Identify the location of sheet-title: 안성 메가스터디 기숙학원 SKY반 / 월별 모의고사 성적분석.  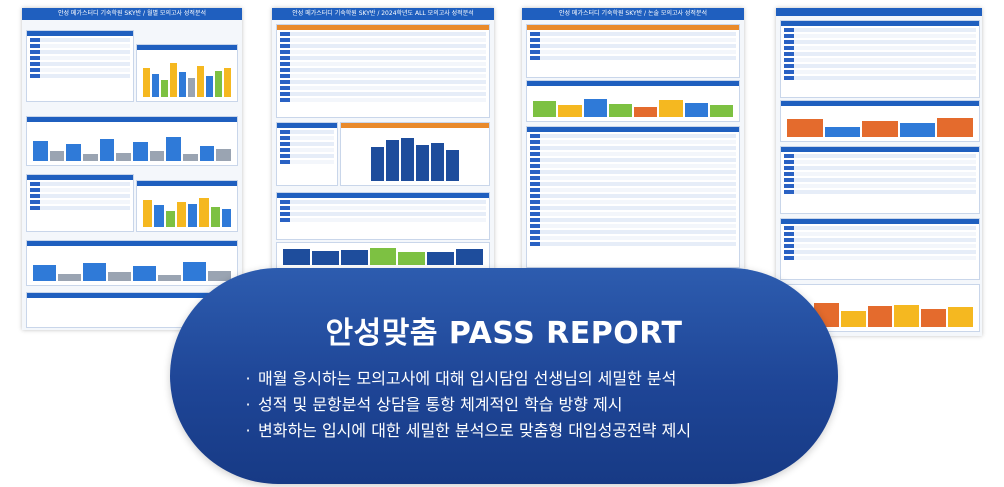
(132, 14).